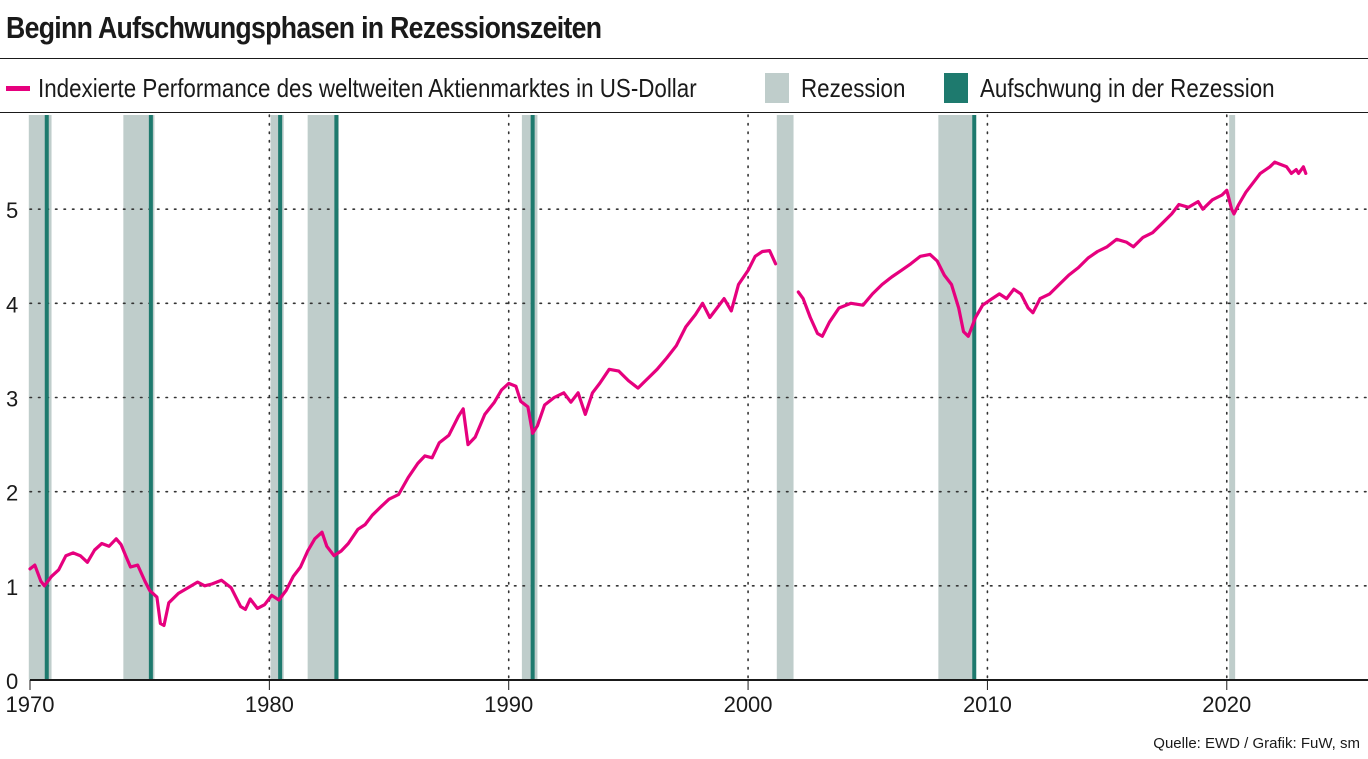 The height and width of the screenshot is (759, 1368). What do you see at coordinates (30, 704) in the screenshot?
I see `x-tick-label: 1970` at bounding box center [30, 704].